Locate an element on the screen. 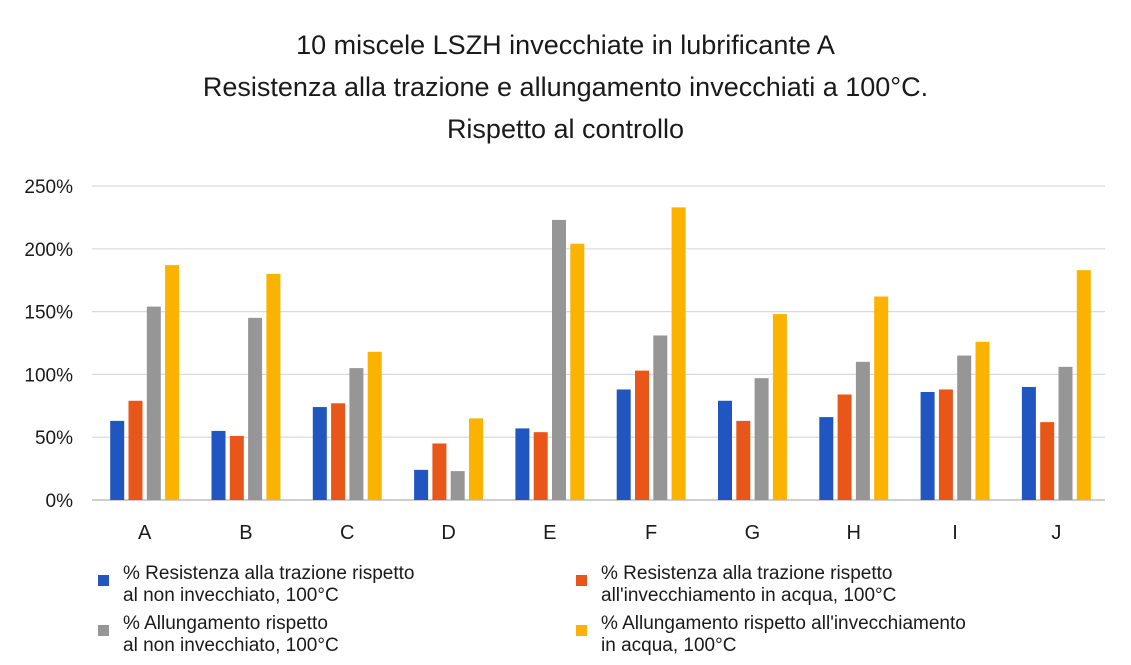  y-tick-label: 200% is located at coordinates (48, 250).